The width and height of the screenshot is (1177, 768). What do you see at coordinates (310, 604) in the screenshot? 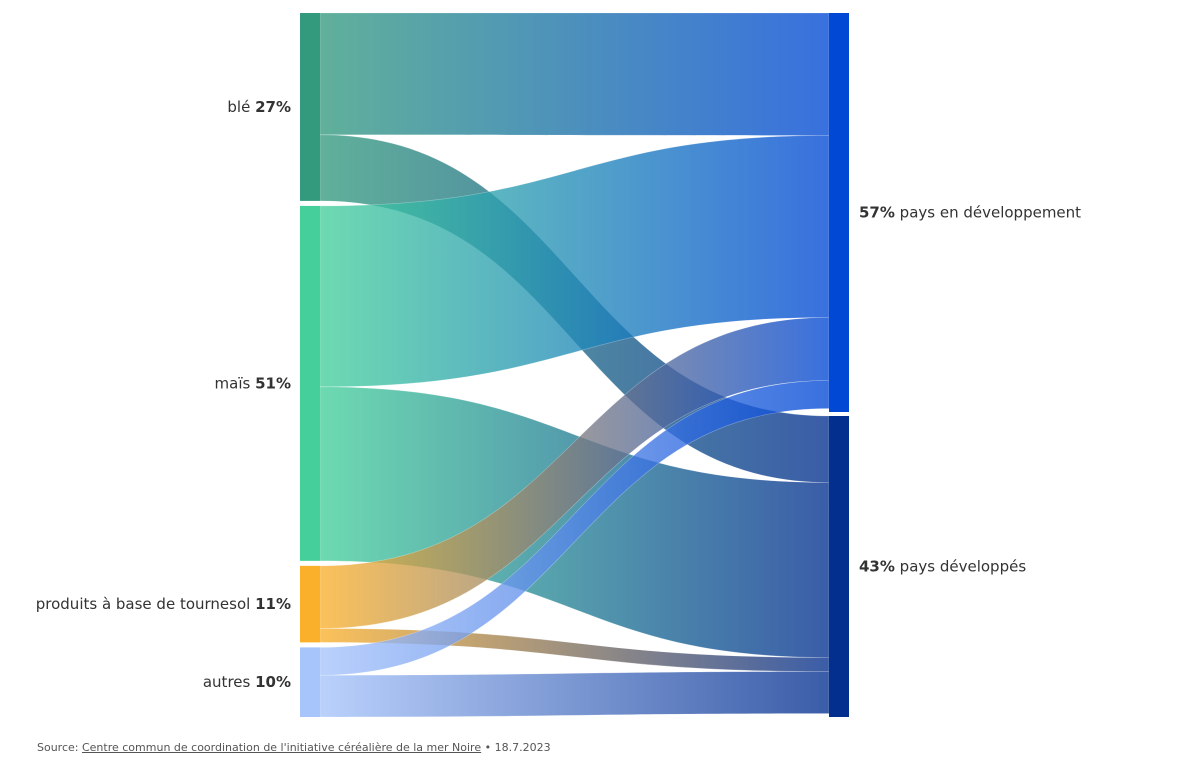
I see `node-tournesol` at bounding box center [310, 604].